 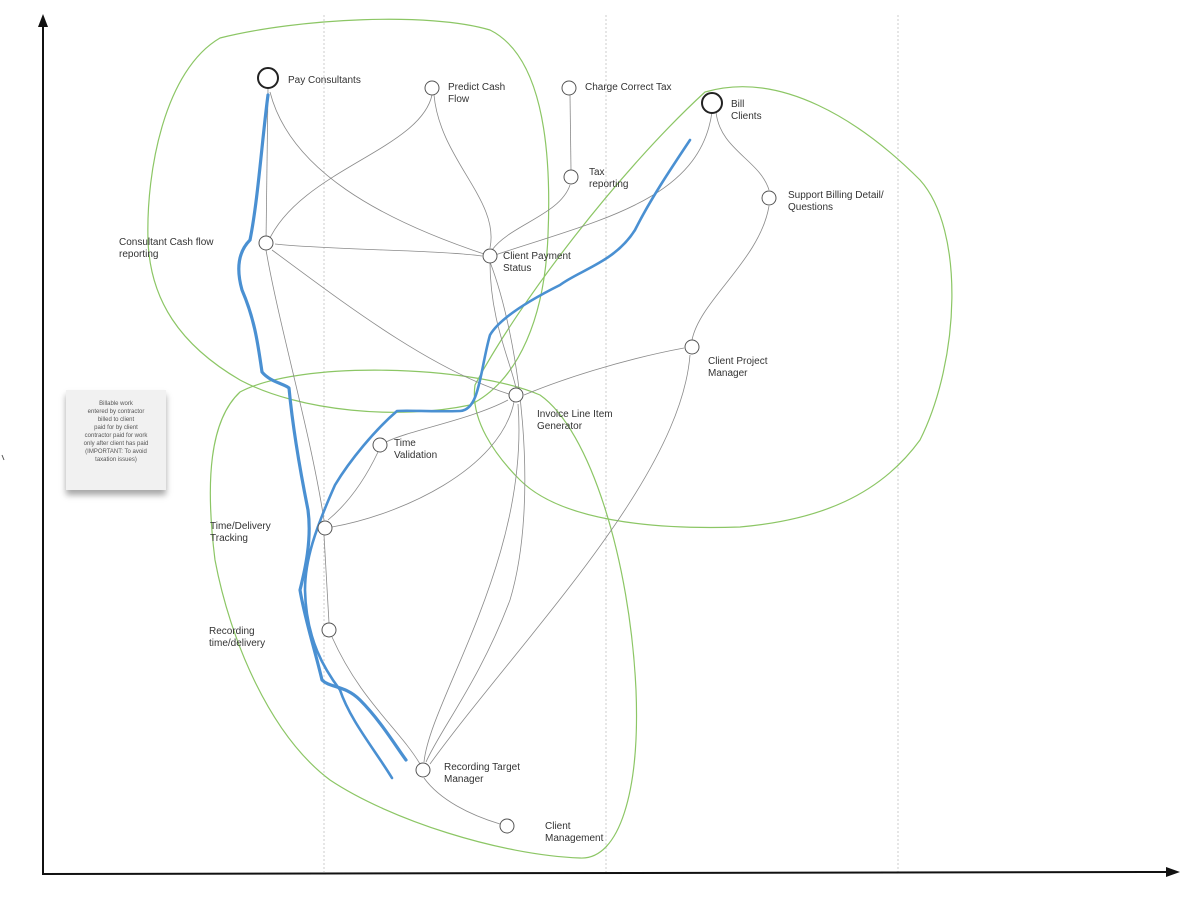 I want to click on x-axis, so click(x=605, y=873).